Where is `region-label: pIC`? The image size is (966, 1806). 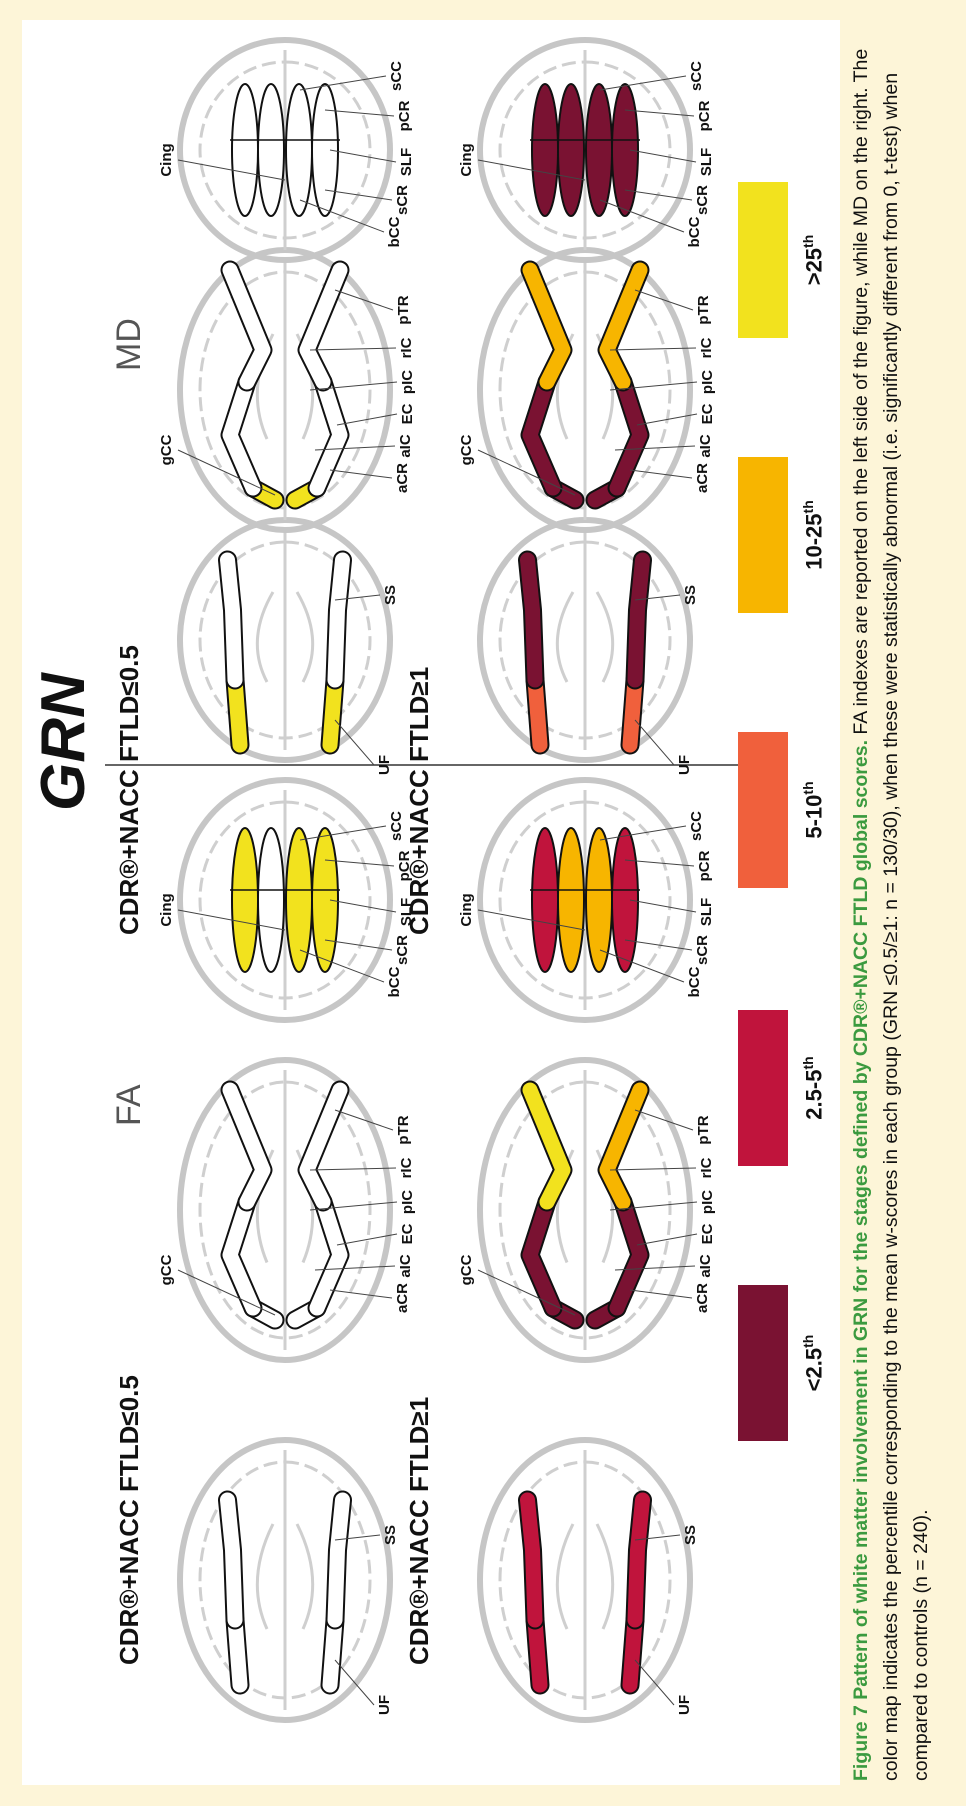 region-label: pIC is located at coordinates (407, 1202).